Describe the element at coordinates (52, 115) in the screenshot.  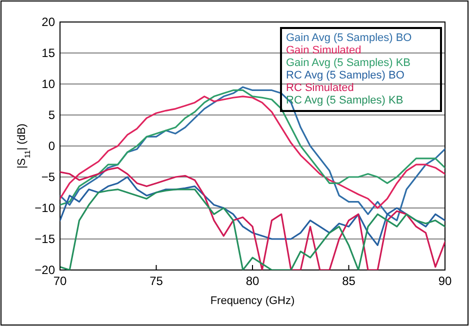
I see `y-tick-label: 5` at that location.